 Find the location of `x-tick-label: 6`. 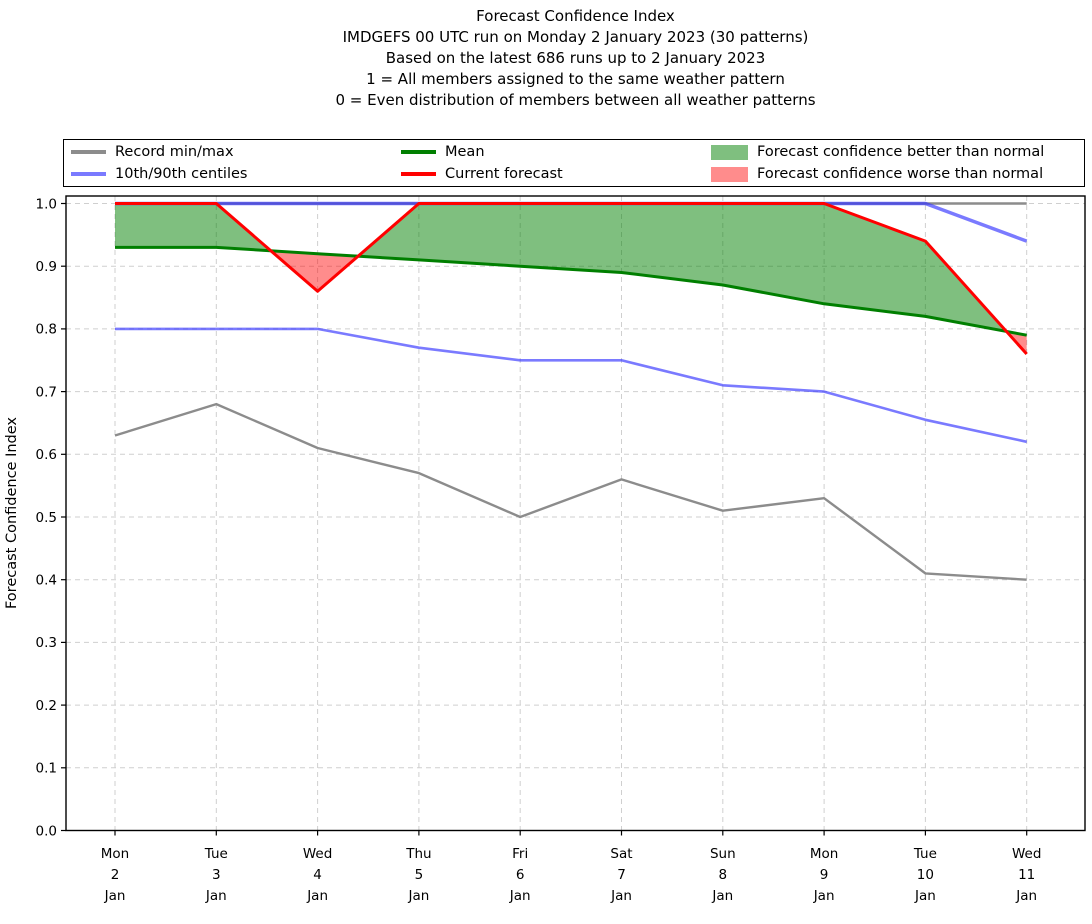

x-tick-label: 6 is located at coordinates (520, 875).